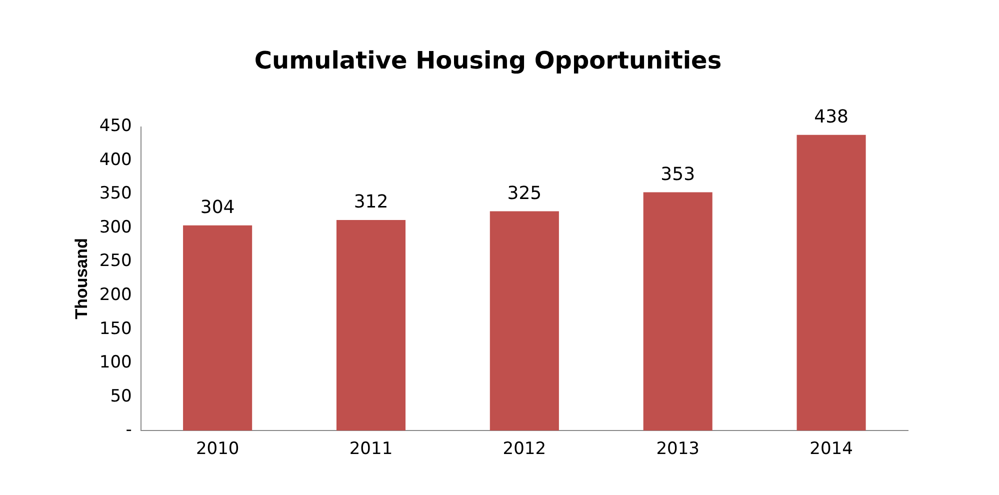 Image resolution: width=999 pixels, height=495 pixels. What do you see at coordinates (524, 193) in the screenshot?
I see `data-label: 325` at bounding box center [524, 193].